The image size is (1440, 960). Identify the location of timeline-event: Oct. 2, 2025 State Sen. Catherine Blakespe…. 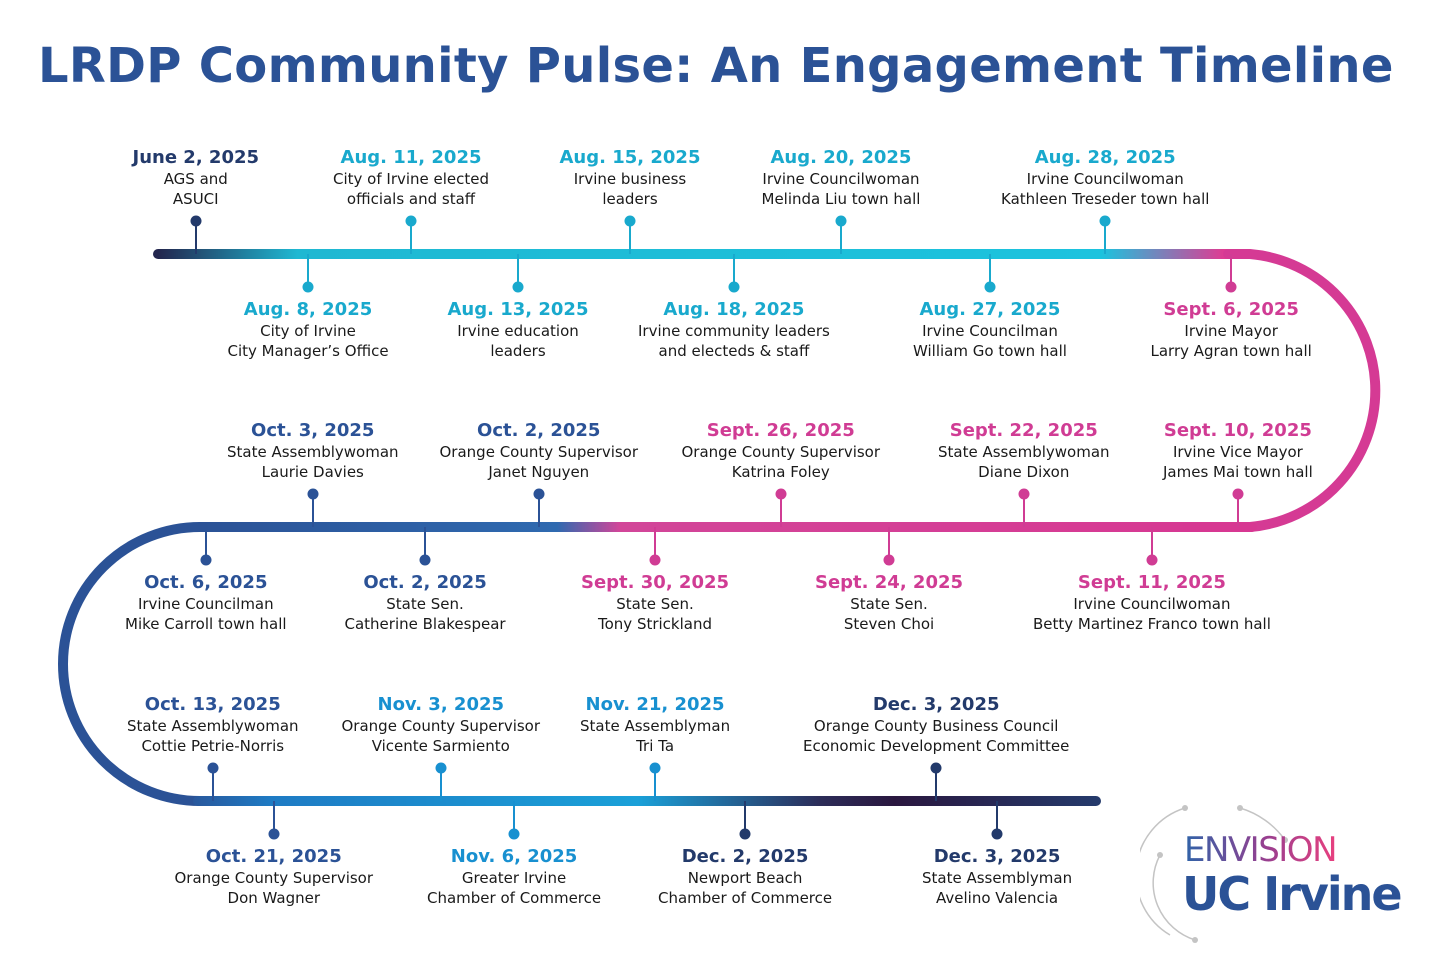
(425, 603).